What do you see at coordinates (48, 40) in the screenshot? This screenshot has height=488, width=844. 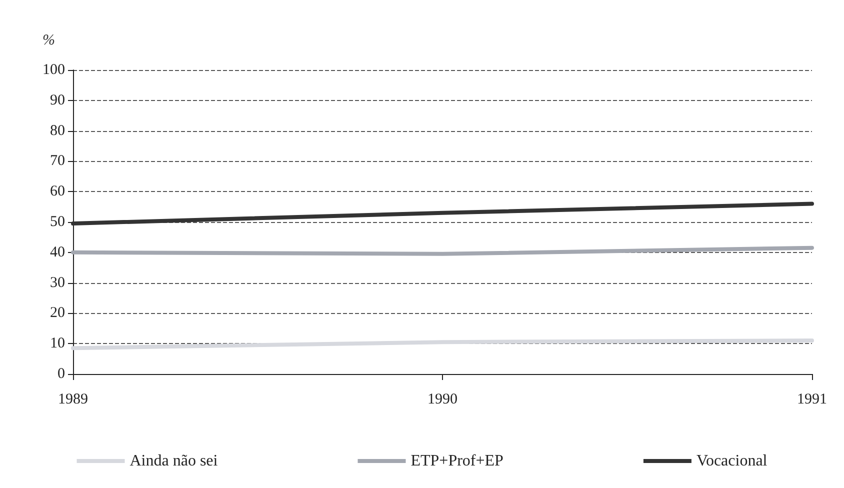 I see `y-axis-title: %` at bounding box center [48, 40].